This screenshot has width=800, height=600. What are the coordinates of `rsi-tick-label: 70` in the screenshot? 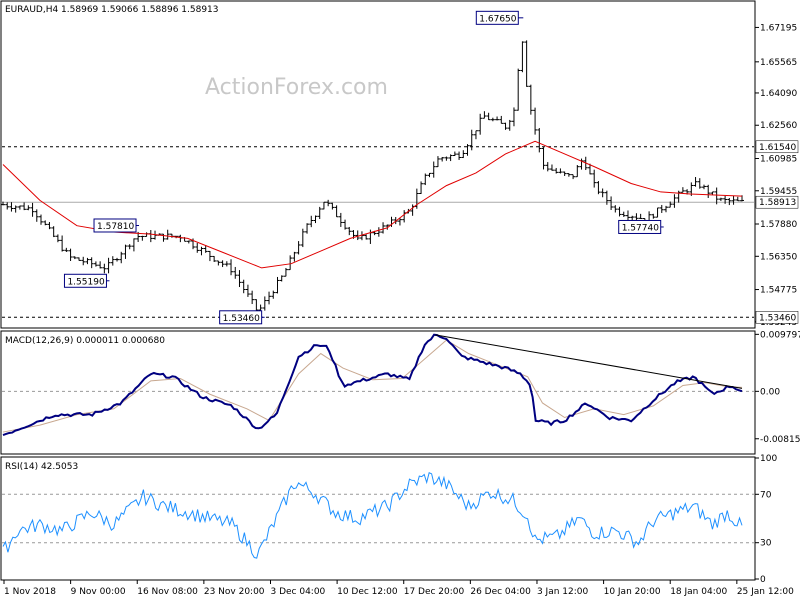 It's located at (766, 495).